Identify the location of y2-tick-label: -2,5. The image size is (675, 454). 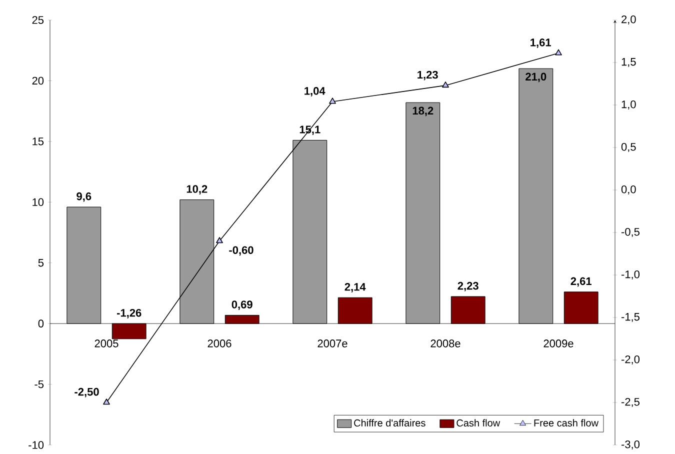
(630, 403).